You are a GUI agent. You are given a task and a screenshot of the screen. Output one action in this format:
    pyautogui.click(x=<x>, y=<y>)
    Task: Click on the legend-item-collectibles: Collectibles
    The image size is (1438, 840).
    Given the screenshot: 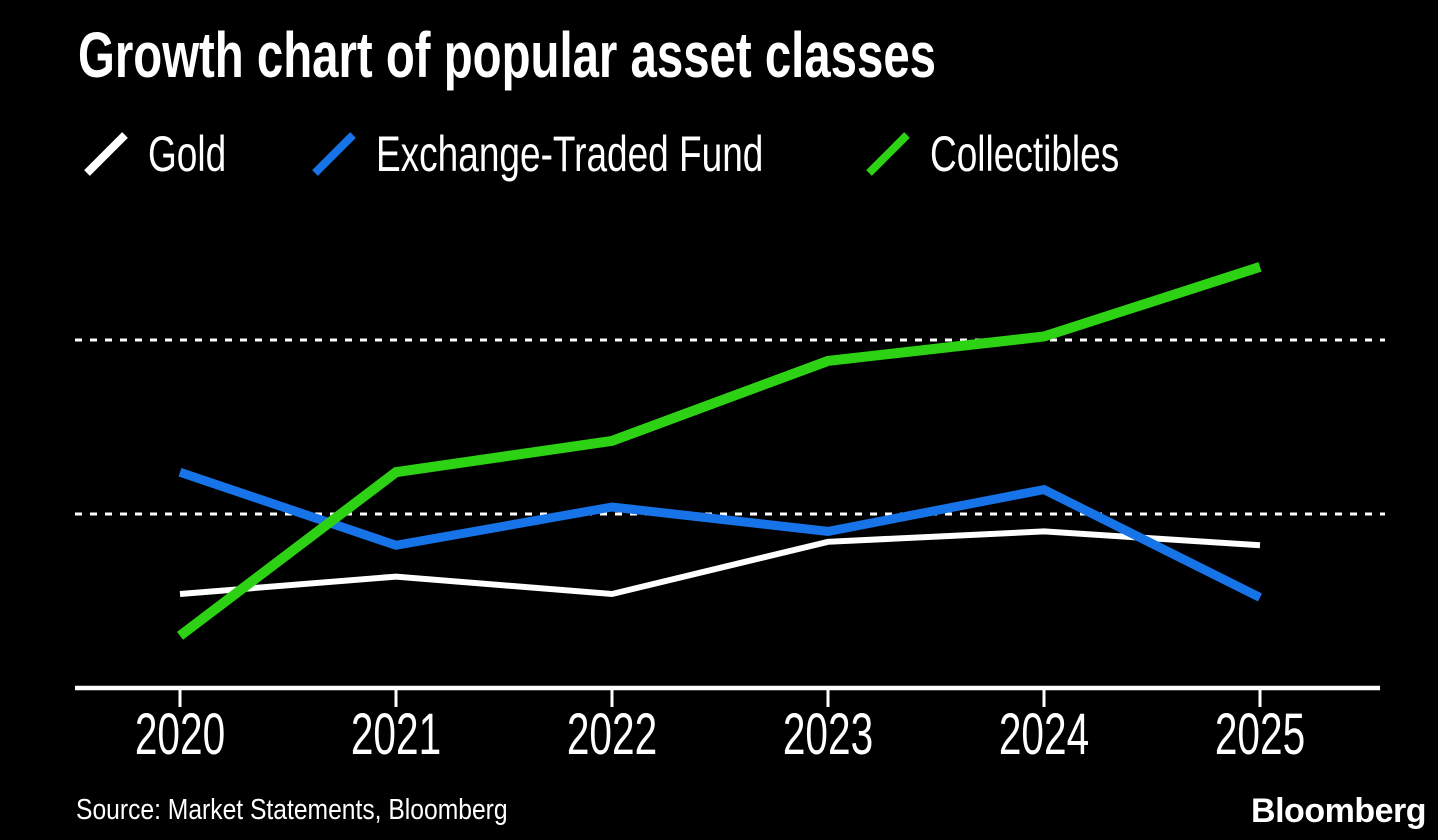 What is the action you would take?
    pyautogui.click(x=1024, y=154)
    